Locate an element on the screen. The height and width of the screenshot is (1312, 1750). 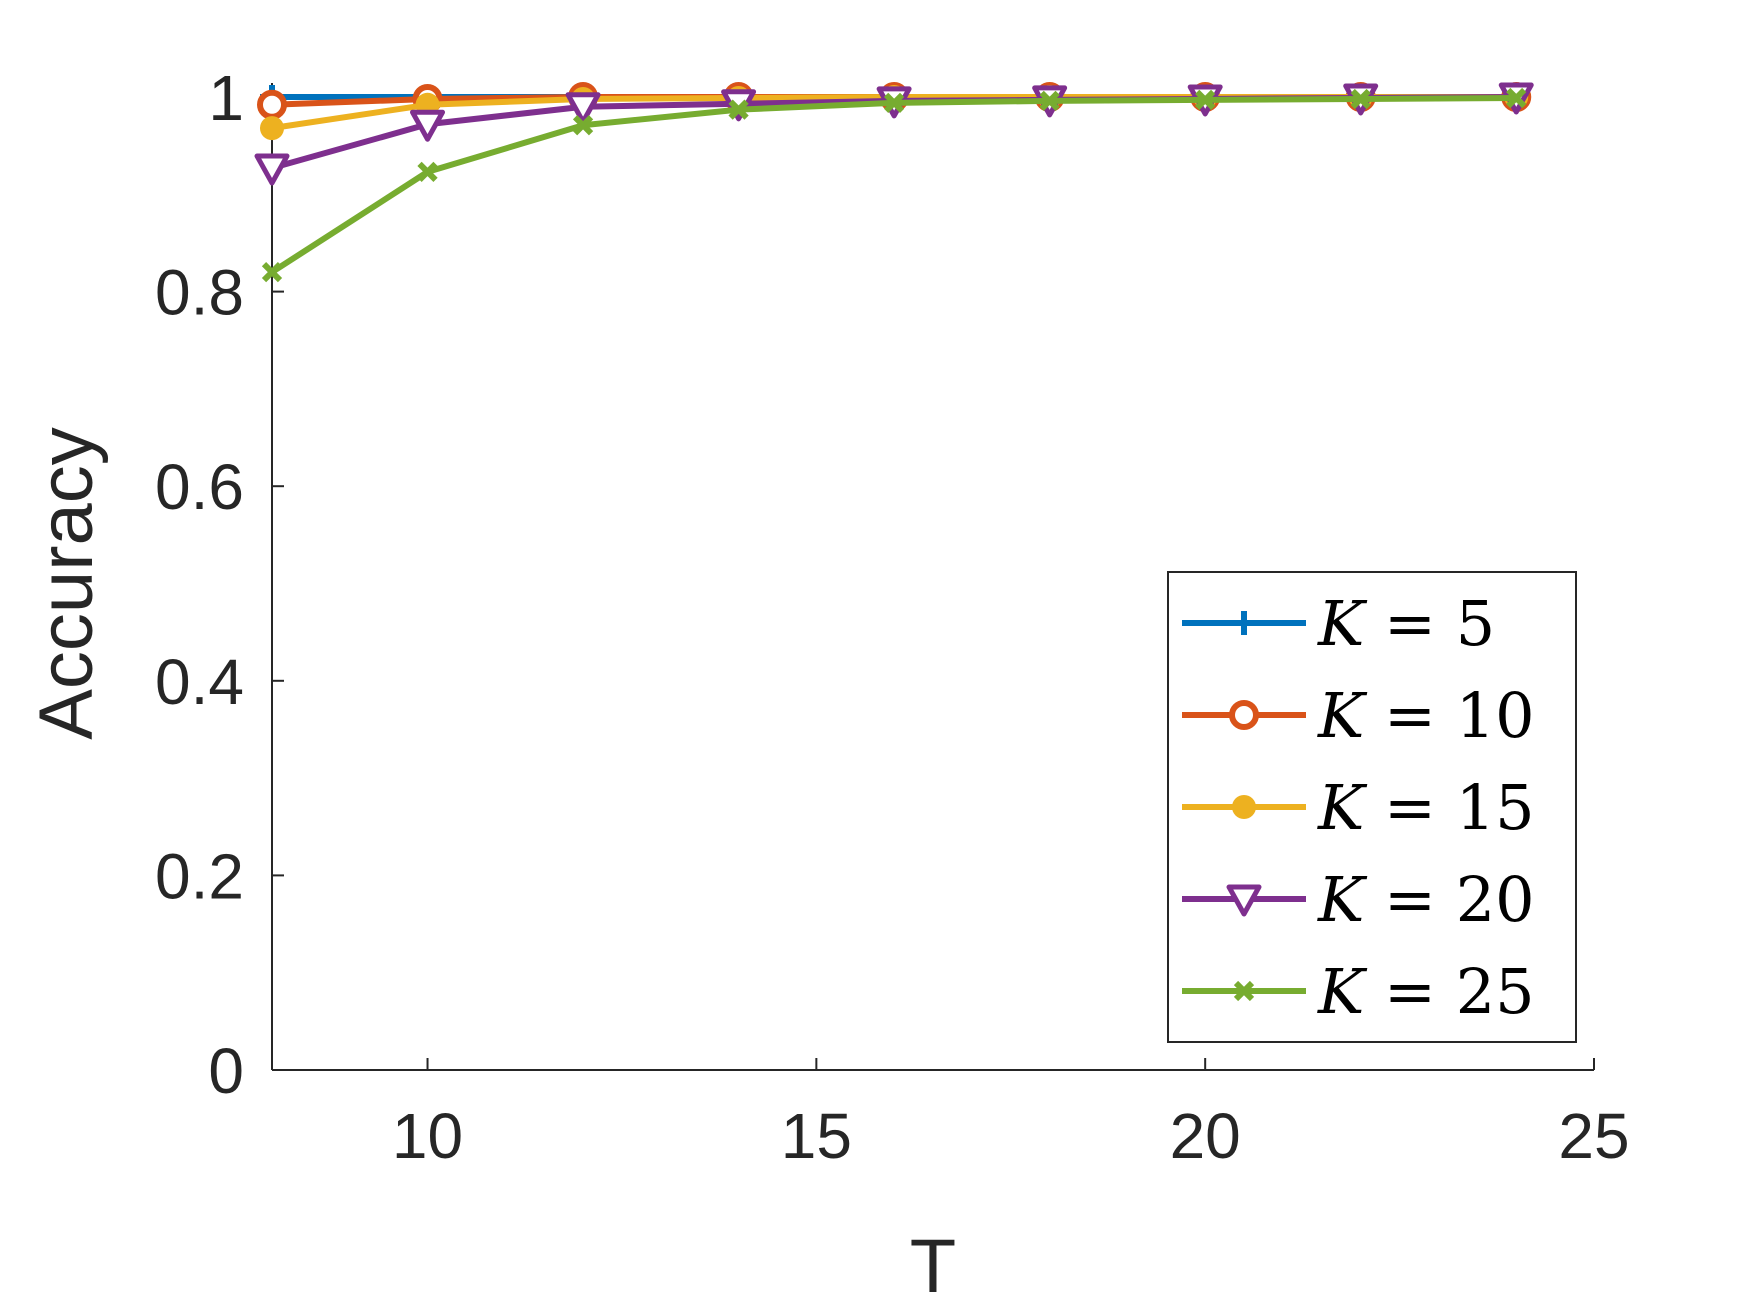
x-tick-label: 20 is located at coordinates (1205, 1136).